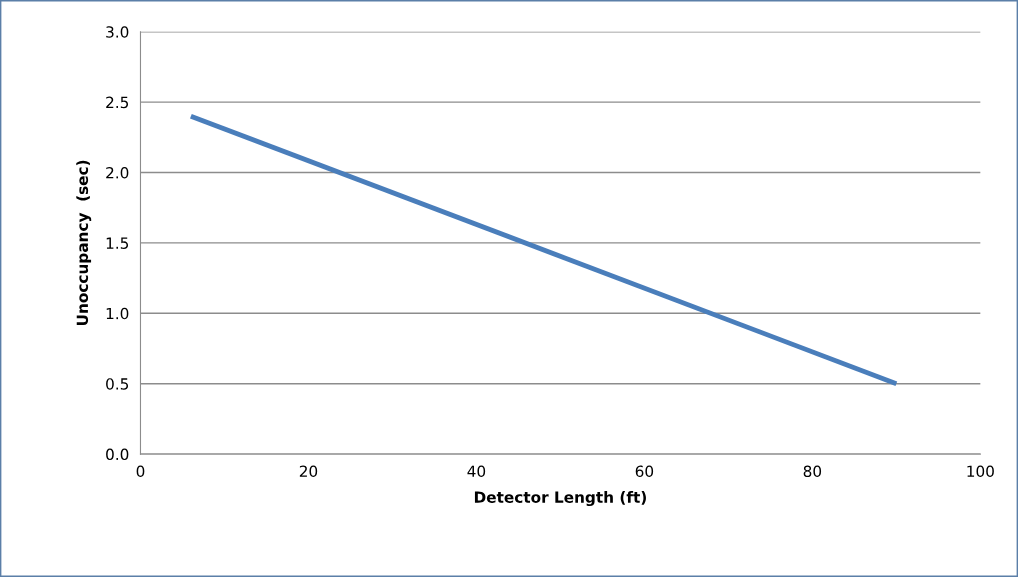  What do you see at coordinates (117, 102) in the screenshot?
I see `y-tick-label: 2.5` at bounding box center [117, 102].